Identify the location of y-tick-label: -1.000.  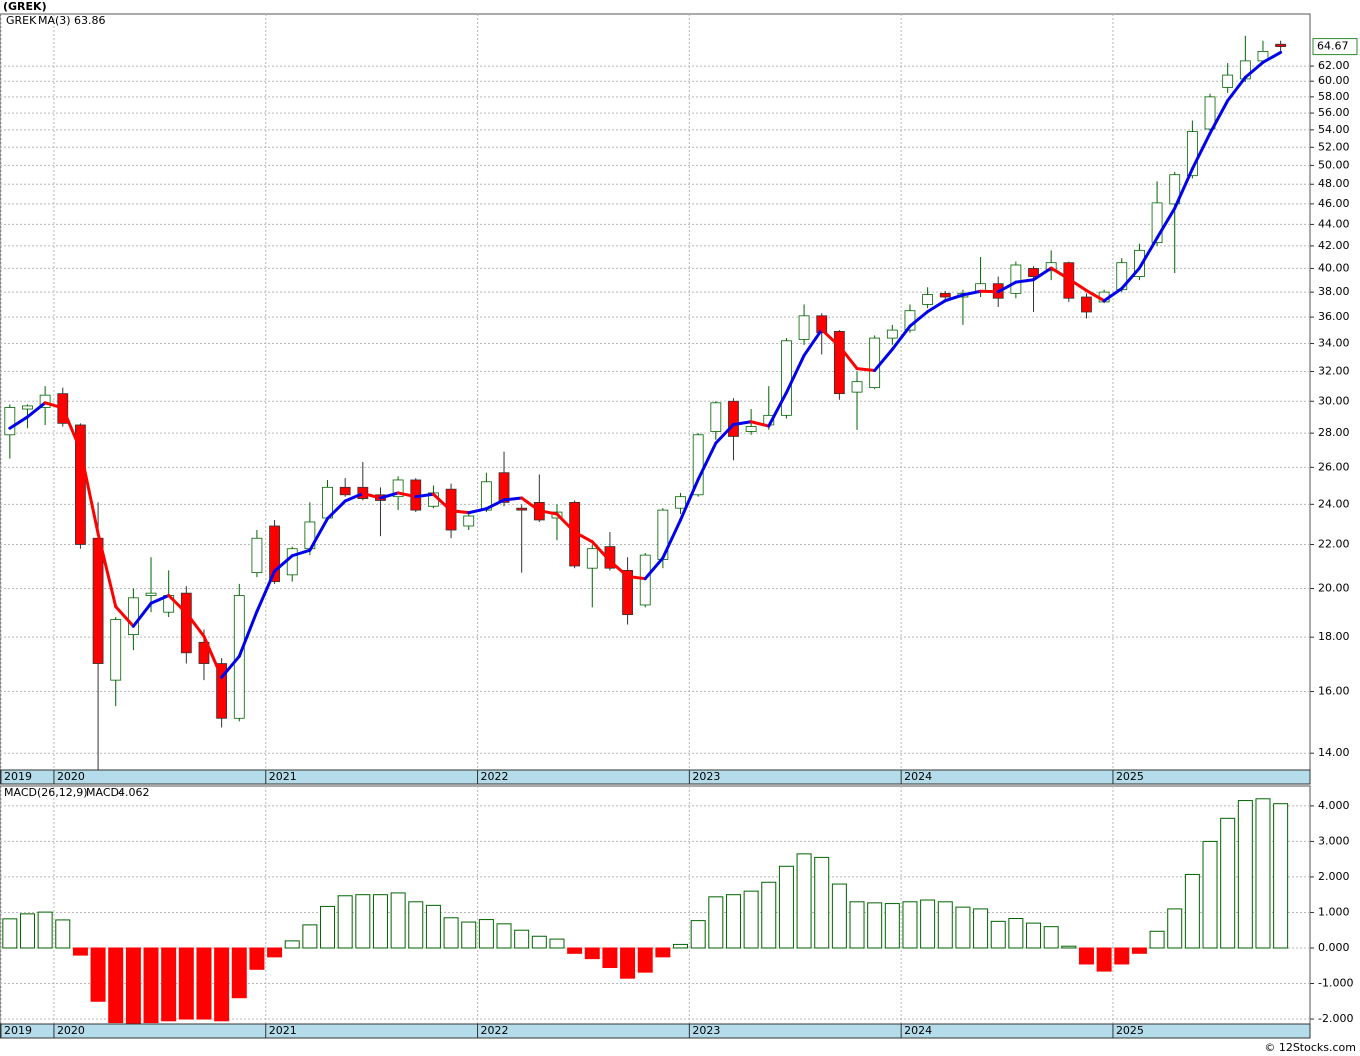
(1335, 983).